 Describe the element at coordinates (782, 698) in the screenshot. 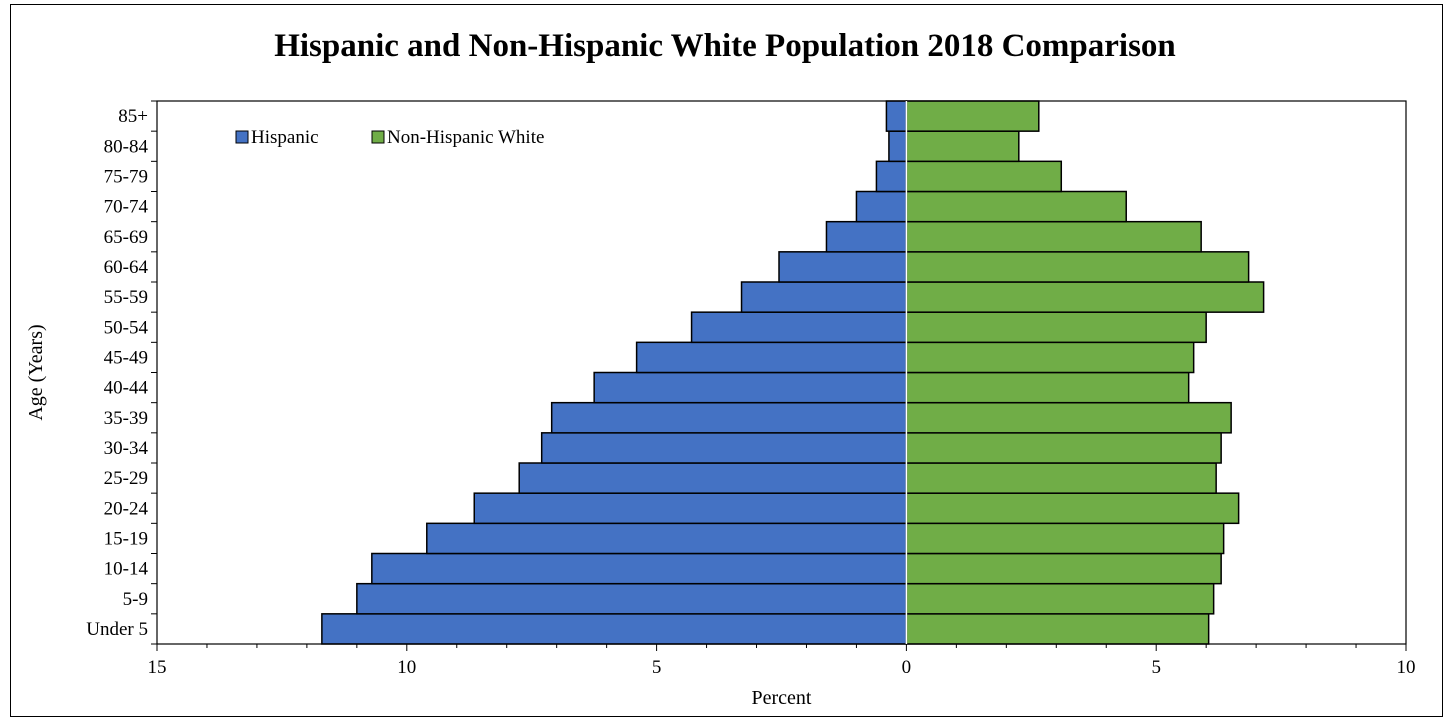

I see `x-axis-title: Percent` at that location.